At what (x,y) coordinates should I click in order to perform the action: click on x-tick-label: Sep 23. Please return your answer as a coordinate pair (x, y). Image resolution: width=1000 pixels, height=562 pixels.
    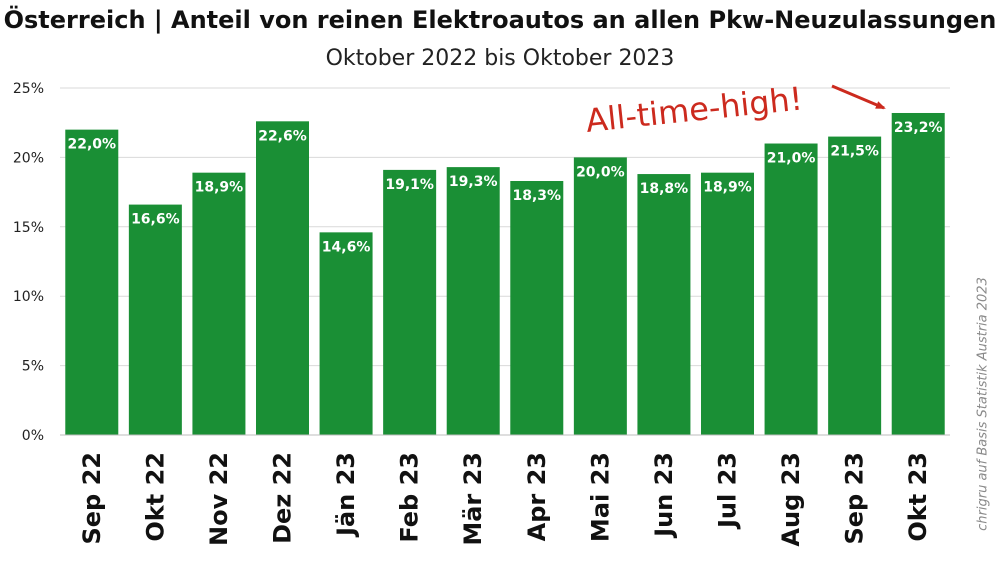
    Looking at the image, I should click on (855, 498).